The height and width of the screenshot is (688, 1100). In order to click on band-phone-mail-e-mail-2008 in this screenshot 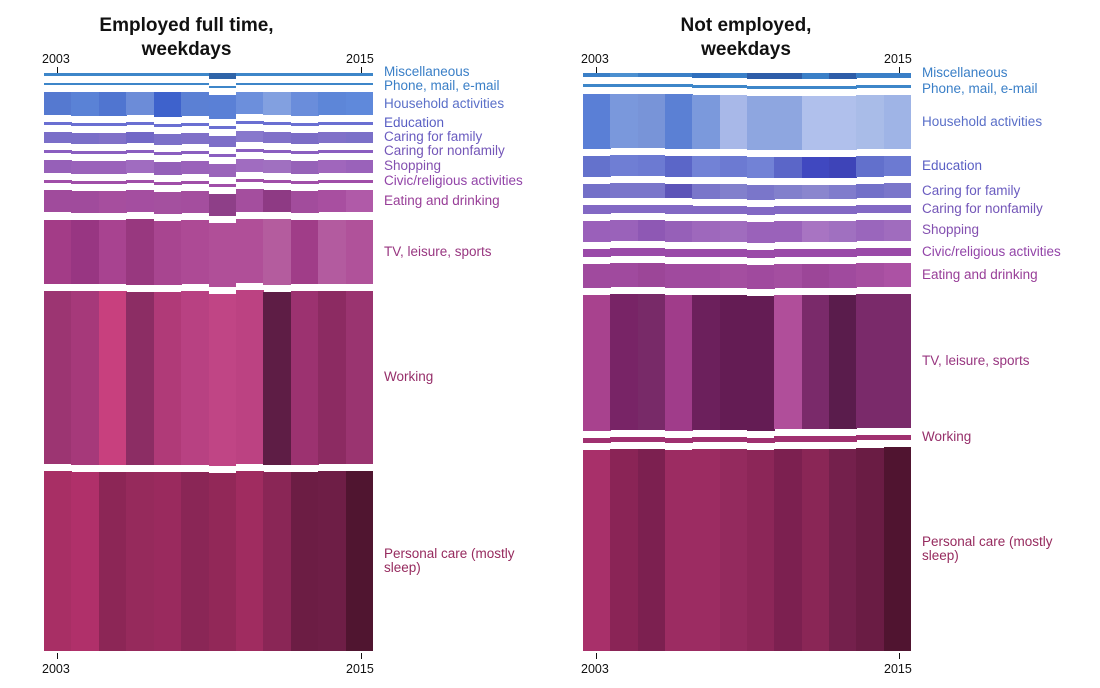, I will do `click(733, 87)`.